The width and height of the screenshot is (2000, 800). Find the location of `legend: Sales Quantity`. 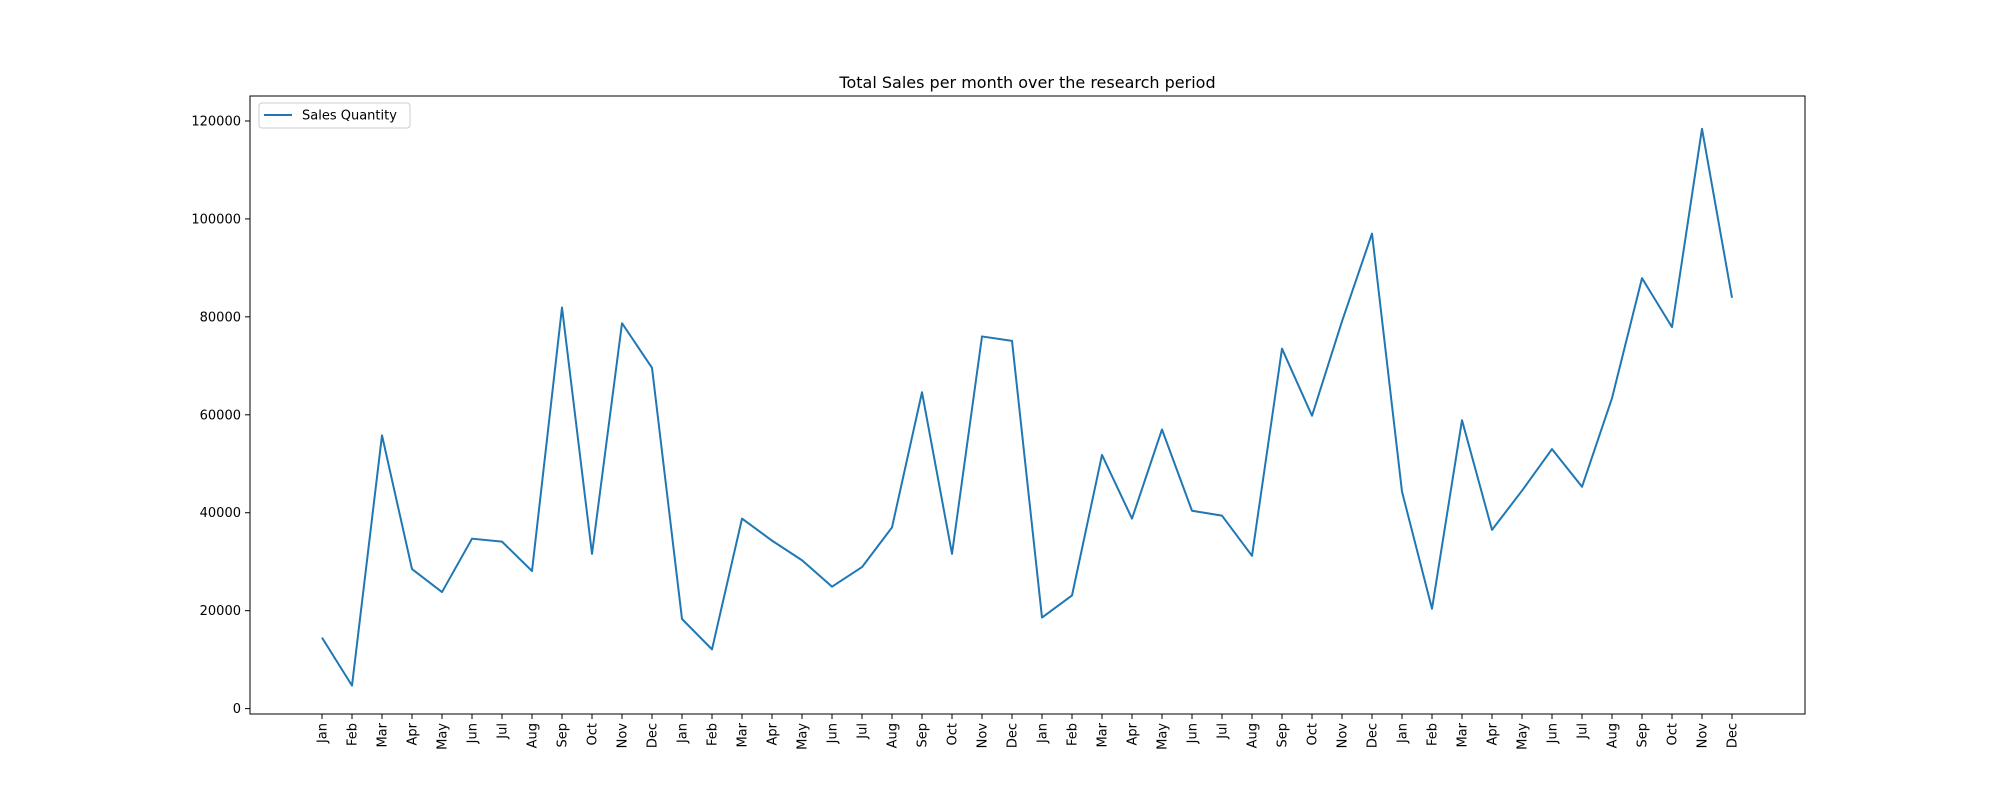

legend: Sales Quantity is located at coordinates (334, 115).